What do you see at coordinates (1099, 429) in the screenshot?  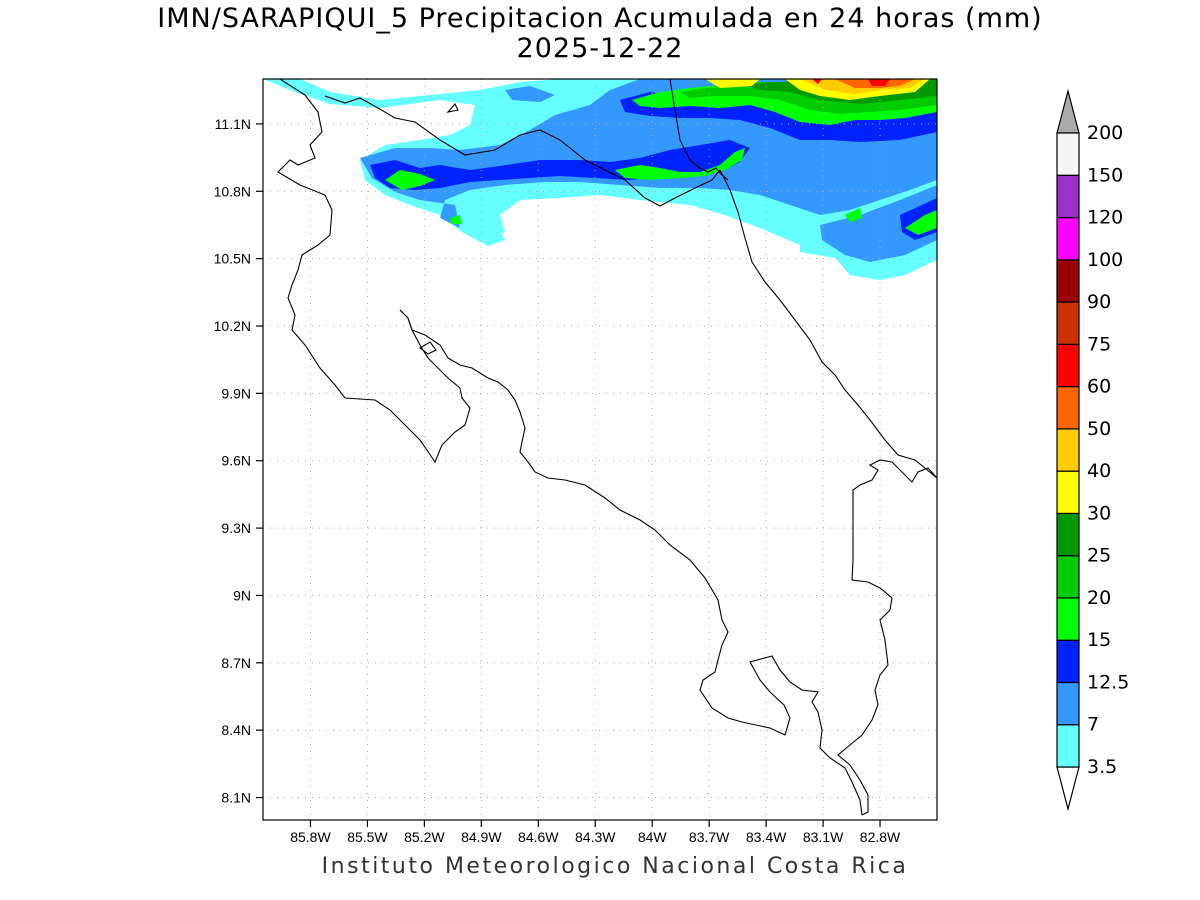 I see `colorbar-level-label: 50` at bounding box center [1099, 429].